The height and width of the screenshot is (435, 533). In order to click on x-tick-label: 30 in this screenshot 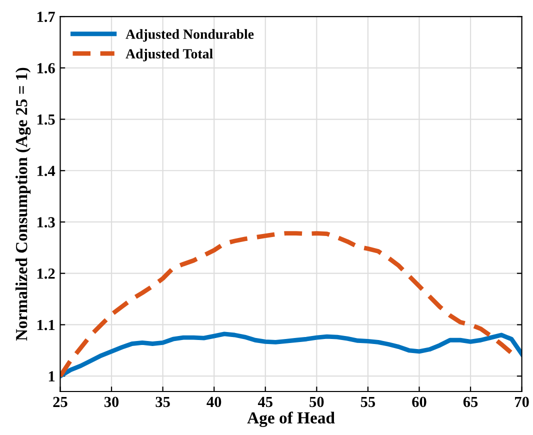, I will do `click(111, 402)`.